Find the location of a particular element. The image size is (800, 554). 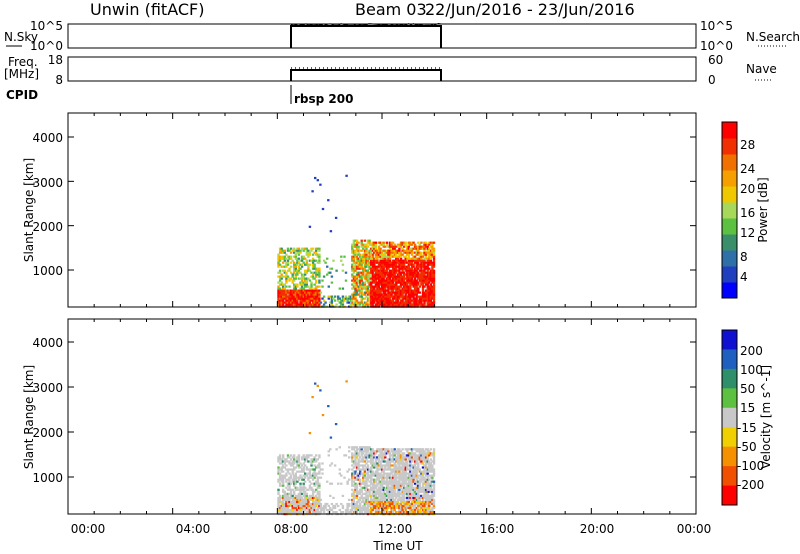

power-cbar-tick-4: 4 is located at coordinates (744, 277).